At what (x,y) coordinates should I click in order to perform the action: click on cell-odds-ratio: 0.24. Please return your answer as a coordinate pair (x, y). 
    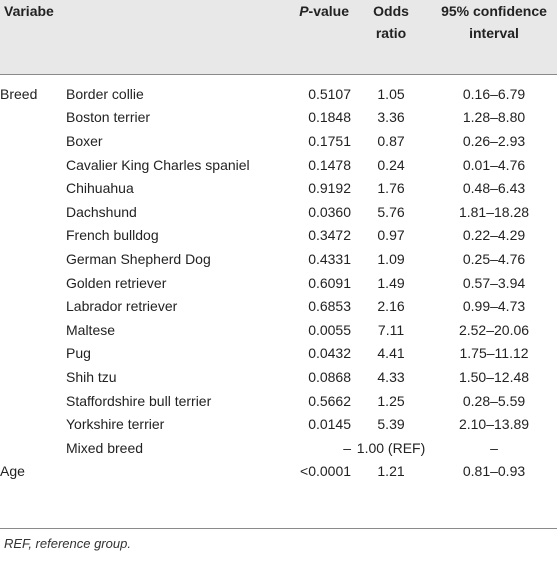
    Looking at the image, I should click on (391, 164).